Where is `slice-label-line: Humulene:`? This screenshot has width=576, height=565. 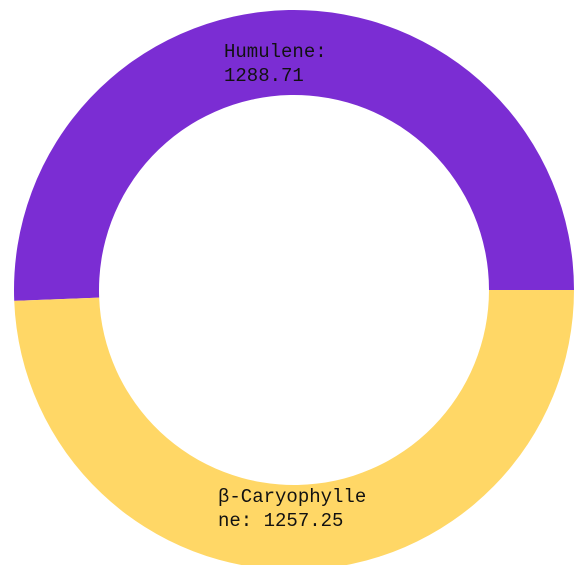
slice-label-line: Humulene: is located at coordinates (275, 52).